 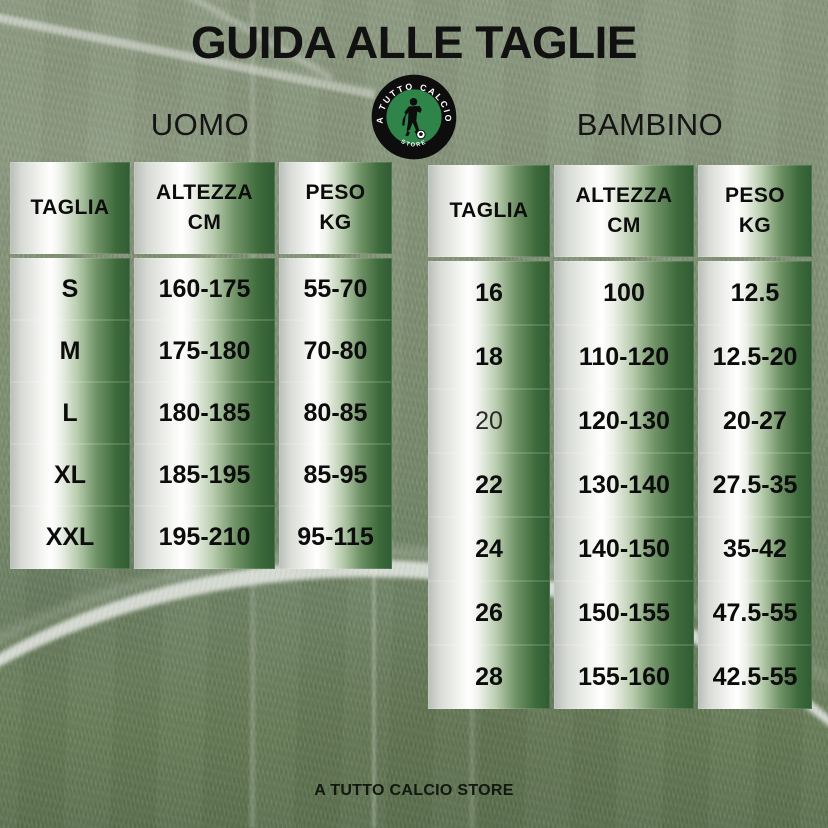 I want to click on cell-taglia: M, so click(x=70, y=351).